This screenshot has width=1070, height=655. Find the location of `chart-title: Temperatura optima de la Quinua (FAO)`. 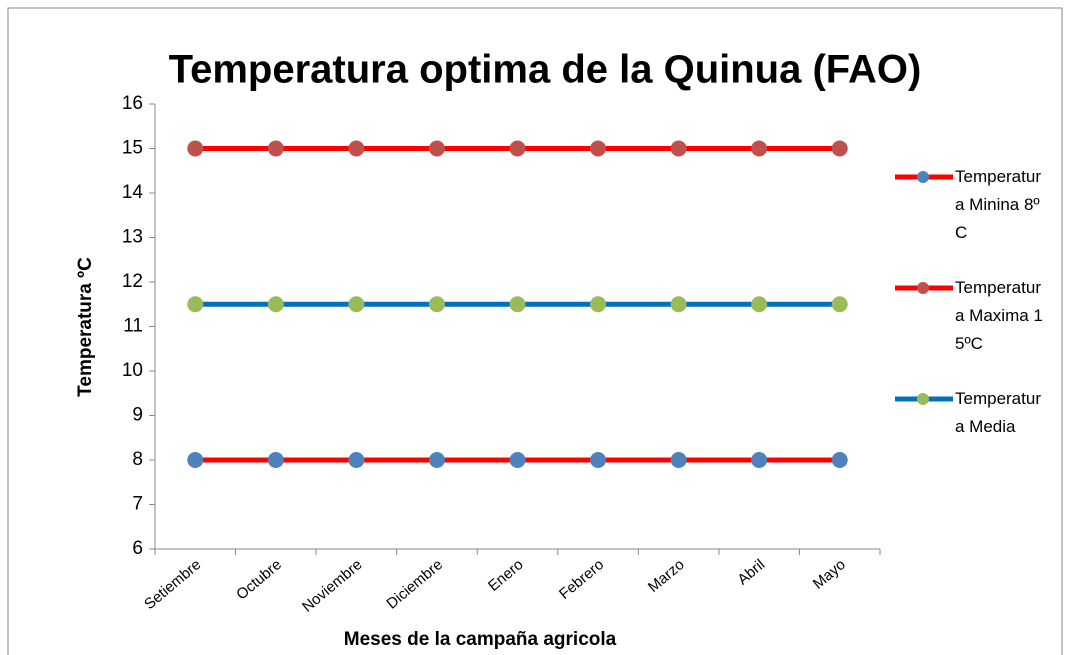

chart-title: Temperatura optima de la Quinua (FAO) is located at coordinates (545, 70).